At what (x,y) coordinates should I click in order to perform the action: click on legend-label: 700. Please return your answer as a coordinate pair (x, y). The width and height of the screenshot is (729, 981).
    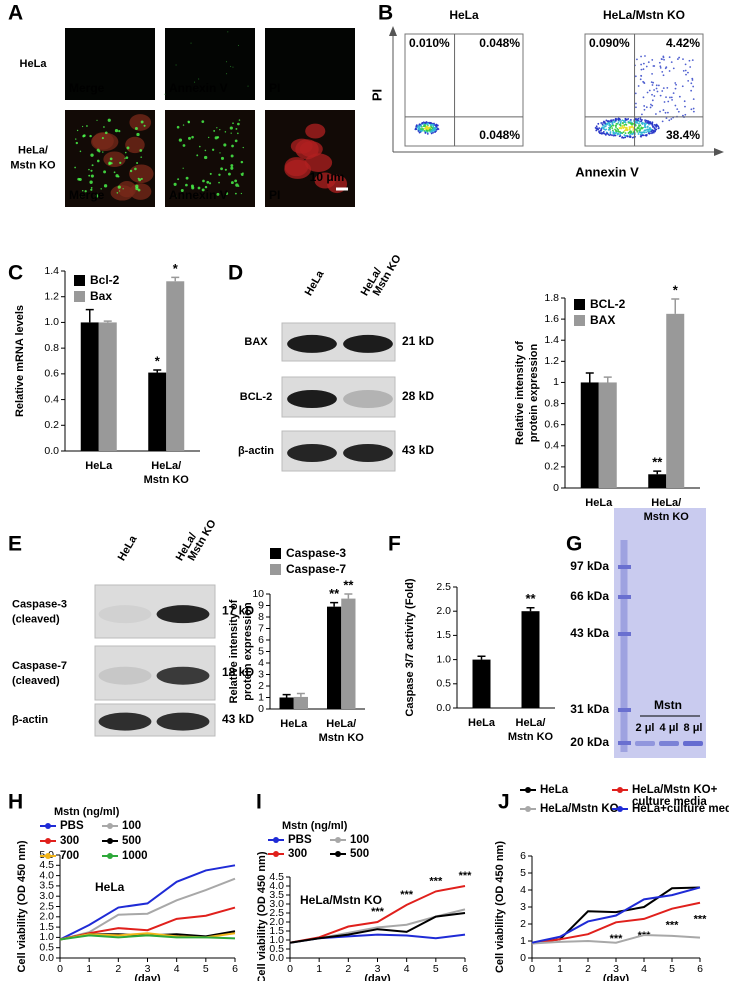
    Looking at the image, I should click on (69, 856).